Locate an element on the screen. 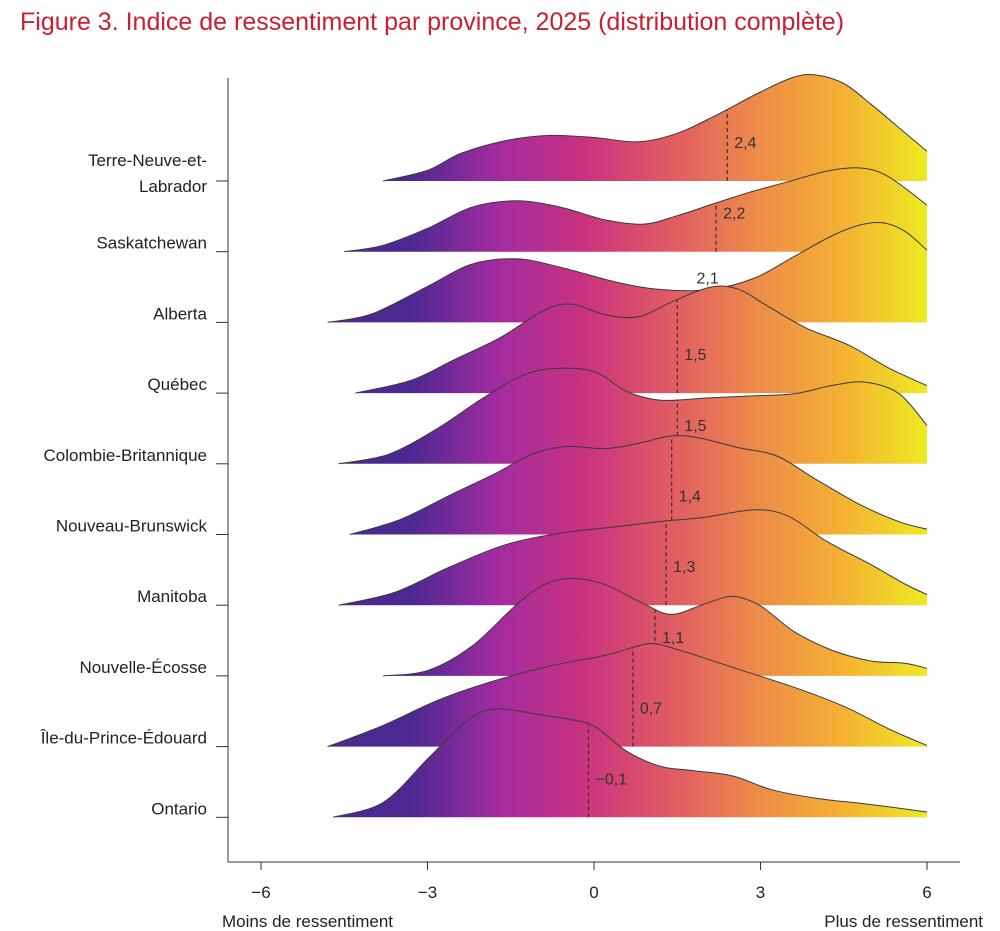 The height and width of the screenshot is (931, 1000). y-label-ontario: Ontario is located at coordinates (179, 808).